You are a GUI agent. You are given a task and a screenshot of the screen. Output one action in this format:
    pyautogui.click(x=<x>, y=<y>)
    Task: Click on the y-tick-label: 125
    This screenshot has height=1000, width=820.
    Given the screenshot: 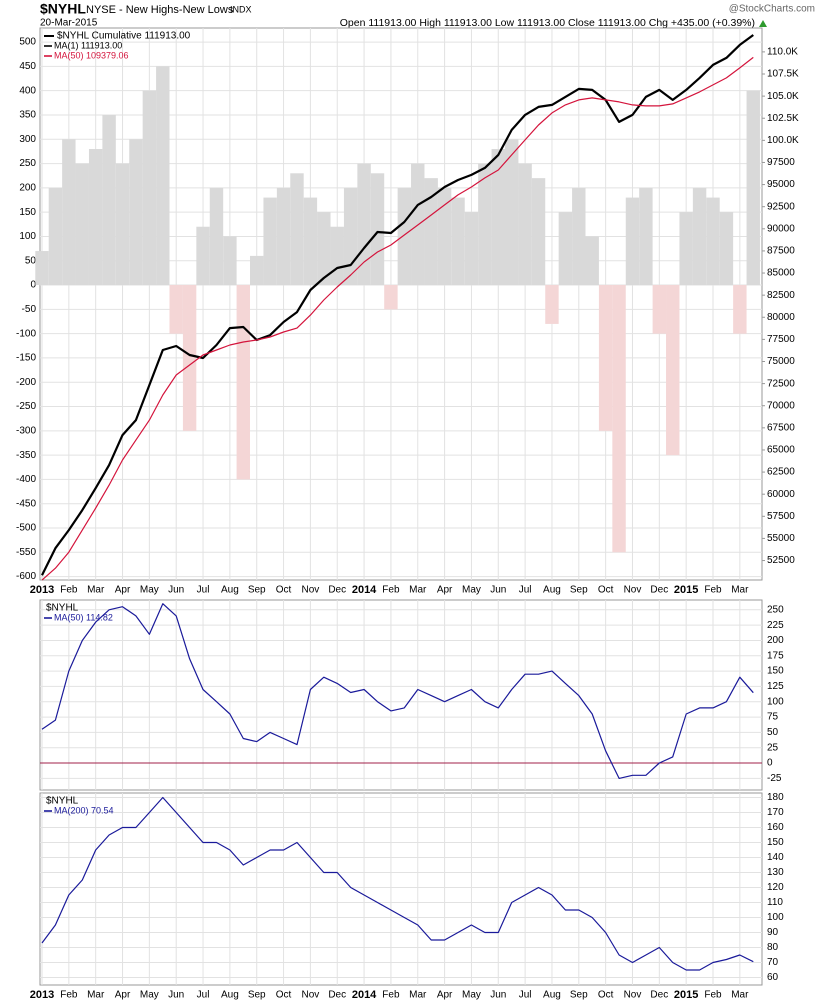 What is the action you would take?
    pyautogui.click(x=775, y=686)
    